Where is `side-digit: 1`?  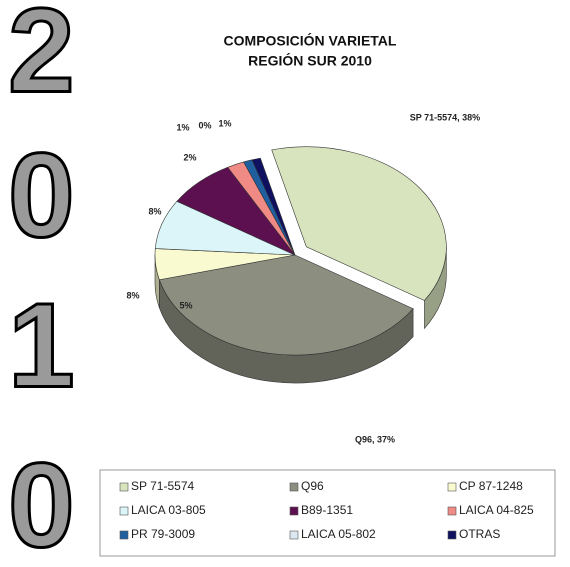 side-digit: 1 is located at coordinates (41, 346).